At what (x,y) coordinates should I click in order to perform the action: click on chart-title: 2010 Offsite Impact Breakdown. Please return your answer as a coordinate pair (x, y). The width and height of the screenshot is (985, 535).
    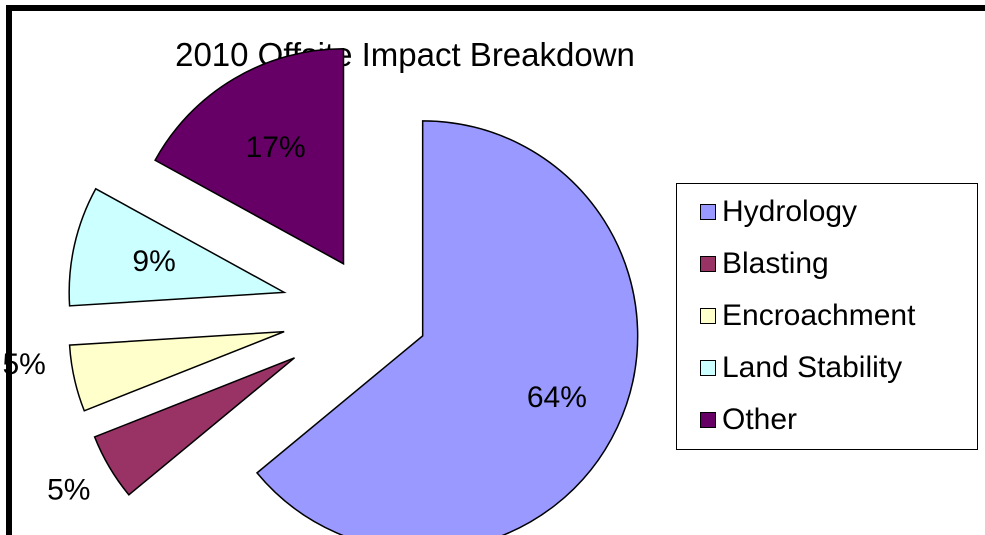
    Looking at the image, I should click on (405, 54).